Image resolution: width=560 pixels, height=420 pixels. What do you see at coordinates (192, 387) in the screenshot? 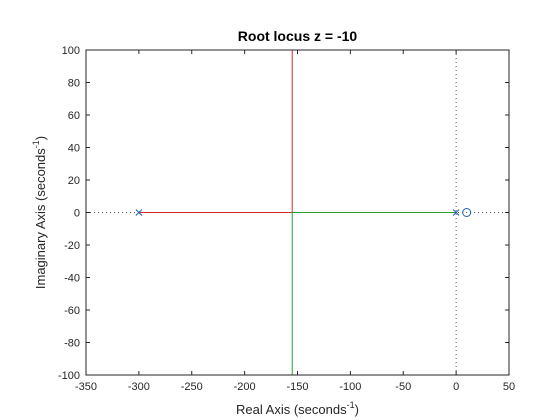
I see `x-tick-label: -250` at bounding box center [192, 387].